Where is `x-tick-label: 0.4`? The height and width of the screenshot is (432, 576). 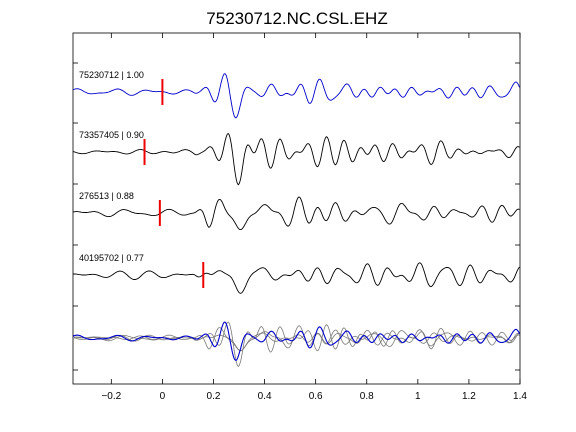
x-tick-label: 0.4 is located at coordinates (265, 396).